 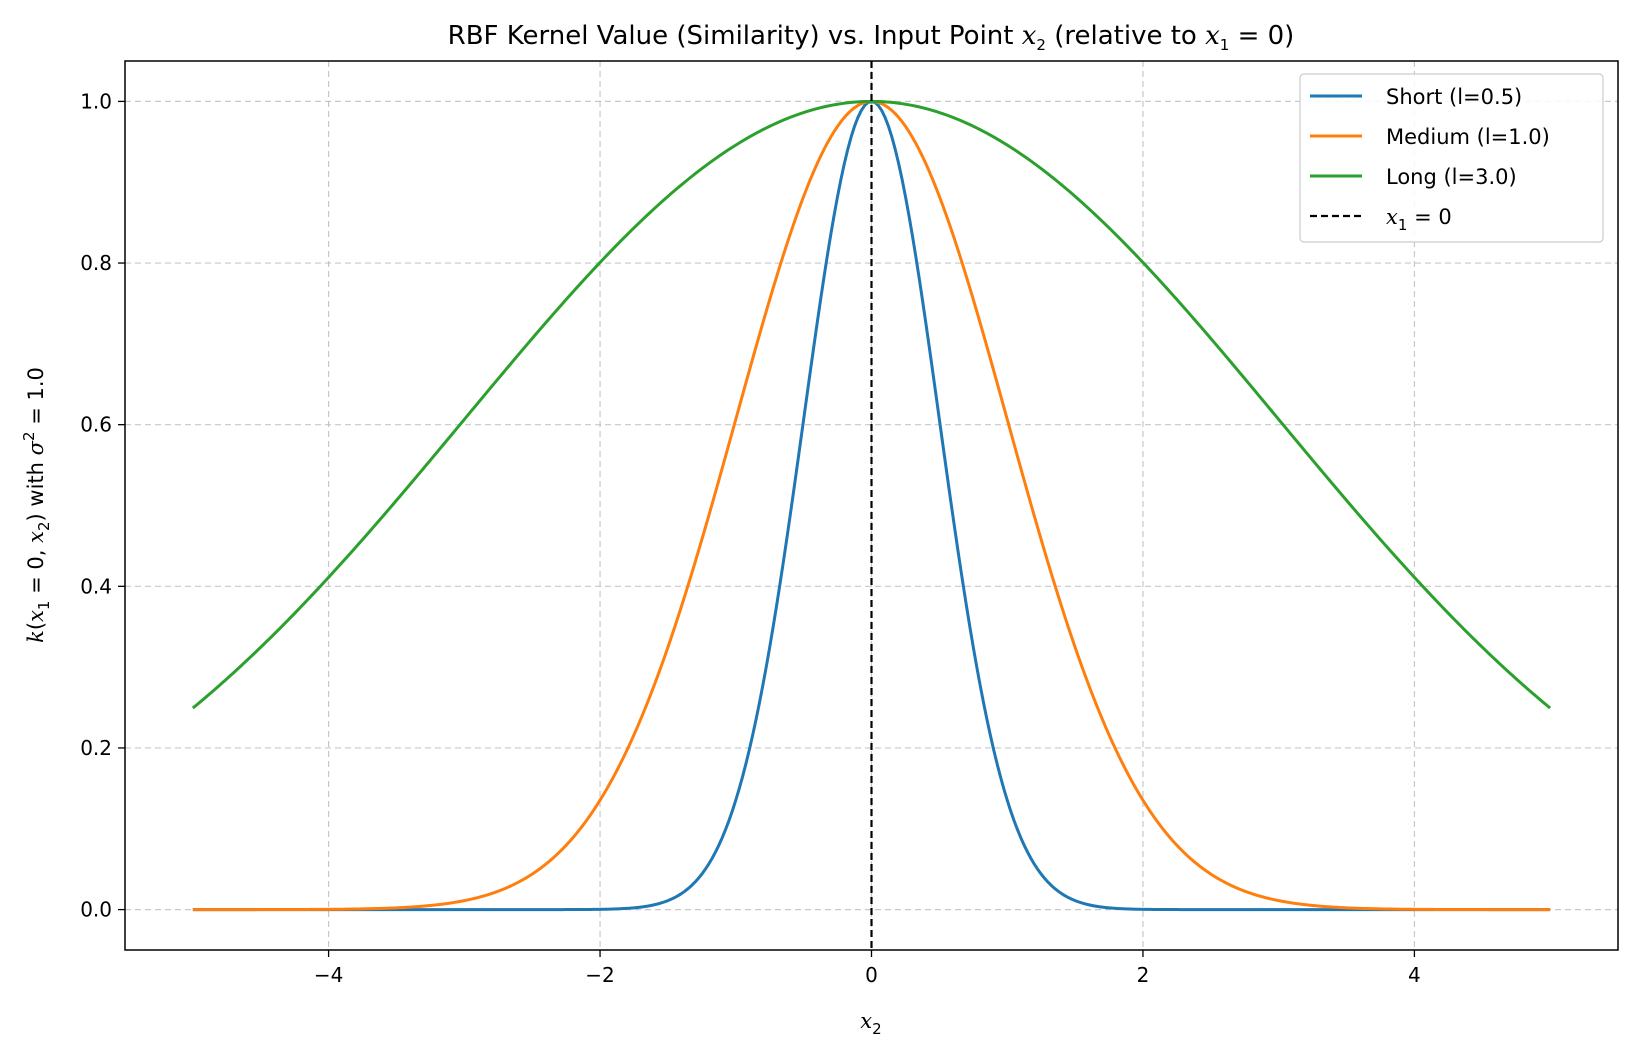 What do you see at coordinates (102, 505) in the screenshot?
I see `y-axis-ticks: 0.0 0.2 0.4 0.6 0.8 1.0` at bounding box center [102, 505].